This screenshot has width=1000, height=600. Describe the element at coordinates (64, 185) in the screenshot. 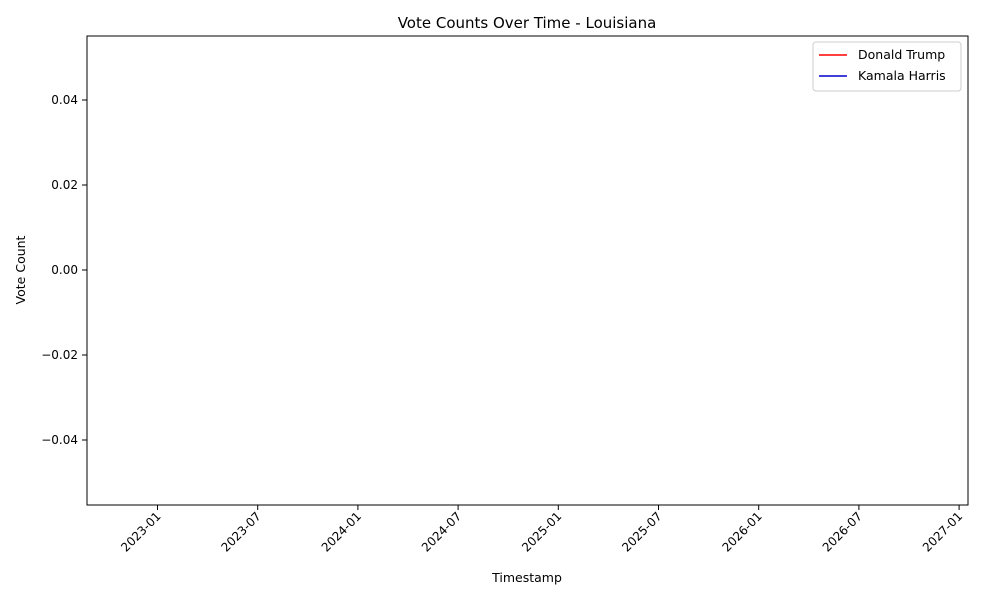

I see `y-tick-label: 0.02` at that location.